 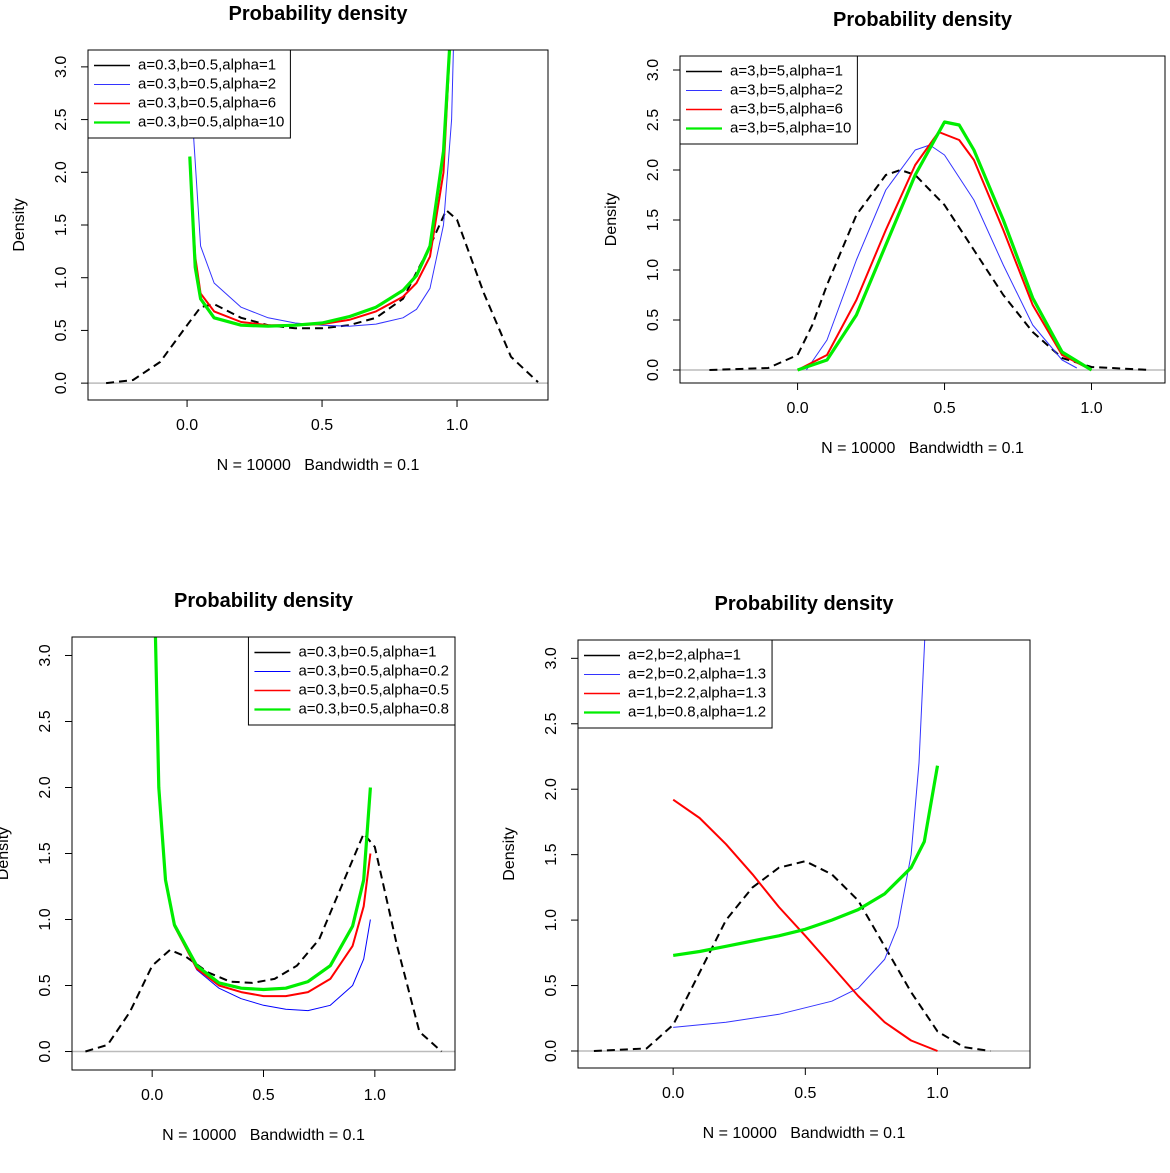 I want to click on legend-label: a=0.3,b=0.5,alpha=0.2, so click(x=373, y=670).